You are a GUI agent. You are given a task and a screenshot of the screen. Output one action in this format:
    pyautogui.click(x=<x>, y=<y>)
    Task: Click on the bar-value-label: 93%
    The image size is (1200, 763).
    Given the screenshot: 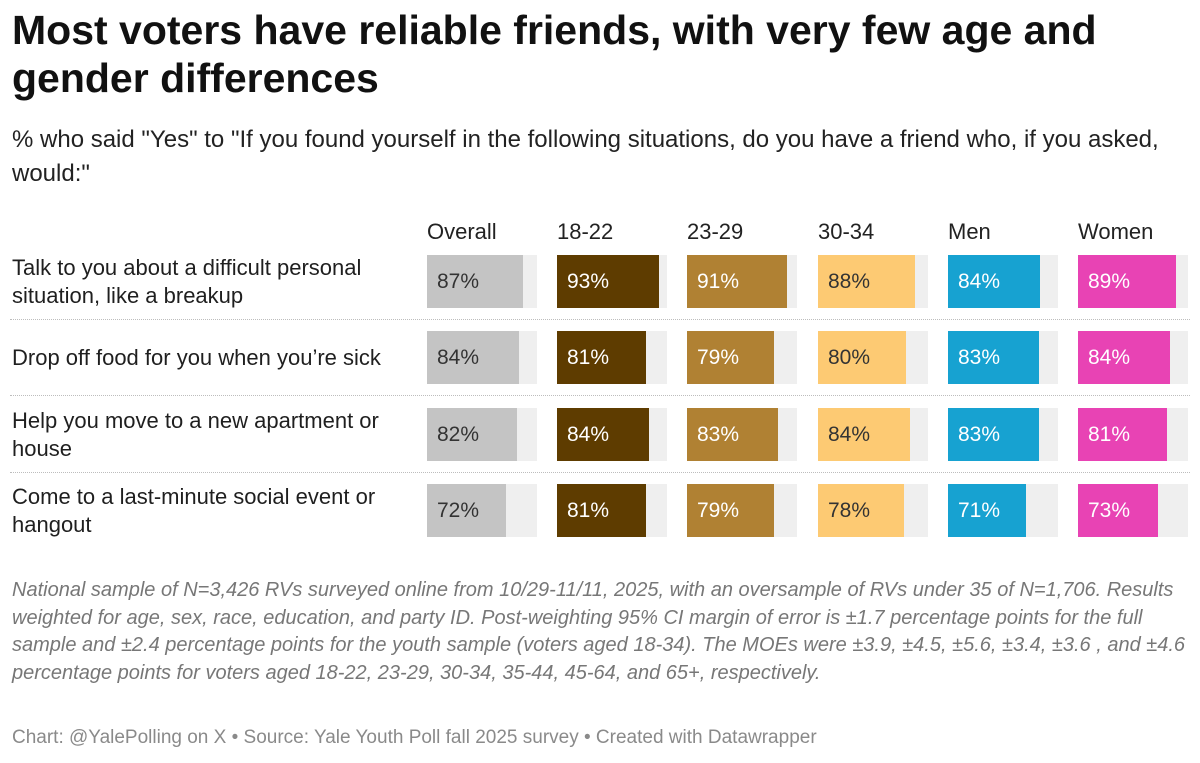 What is the action you would take?
    pyautogui.click(x=588, y=281)
    